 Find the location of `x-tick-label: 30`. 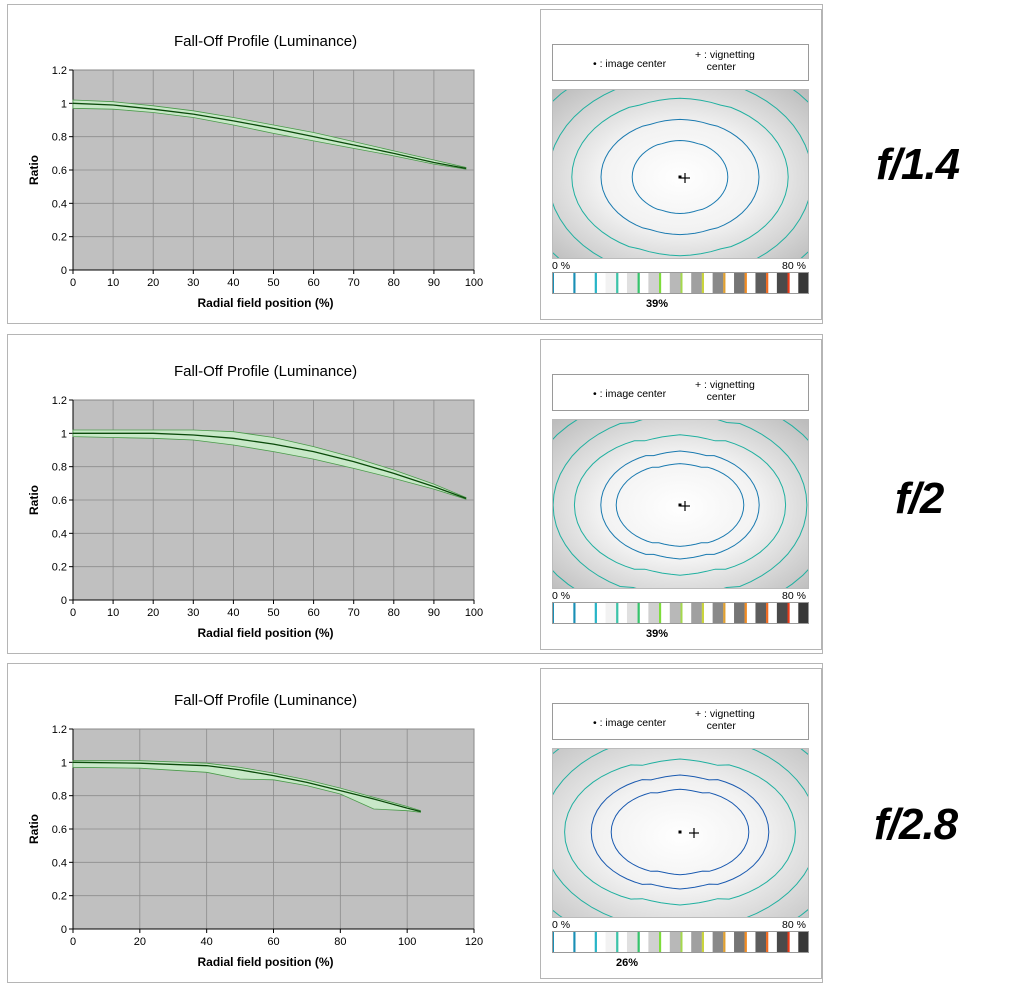

x-tick-label: 30 is located at coordinates (193, 283).